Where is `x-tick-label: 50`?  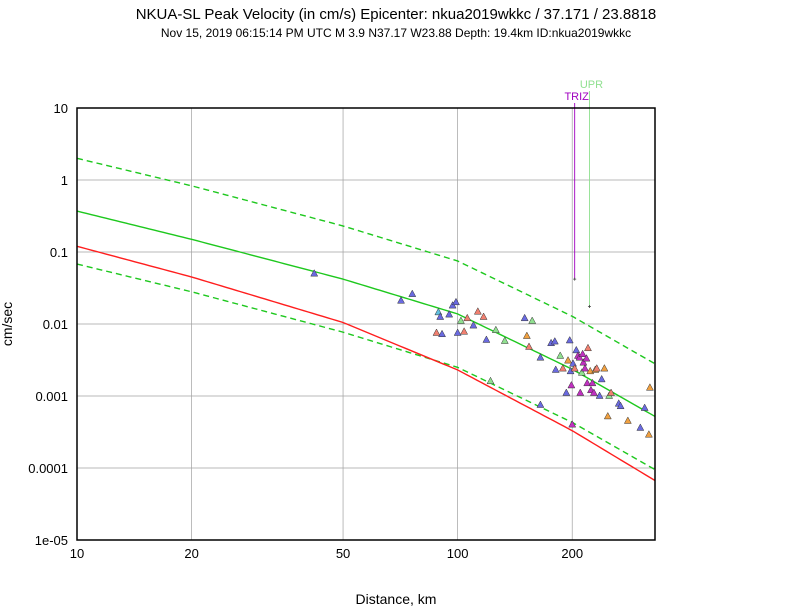 x-tick-label: 50 is located at coordinates (343, 553).